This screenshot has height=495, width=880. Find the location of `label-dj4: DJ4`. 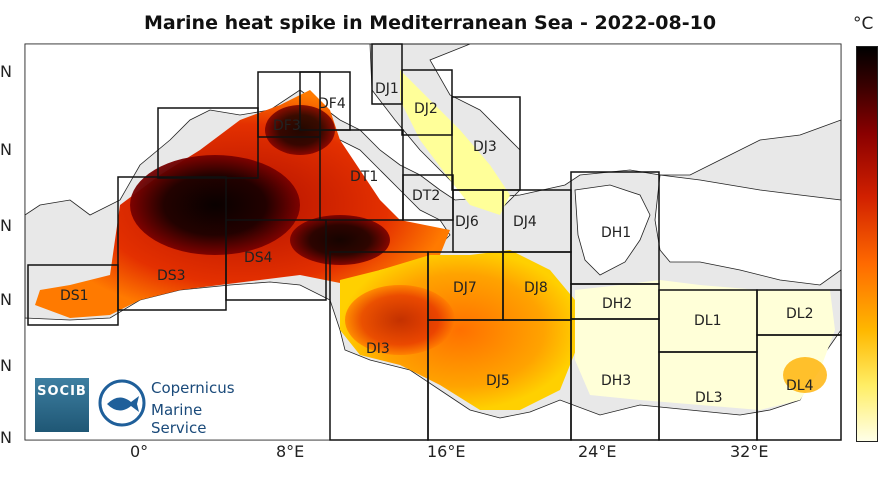

label-dj4: DJ4 is located at coordinates (525, 222).